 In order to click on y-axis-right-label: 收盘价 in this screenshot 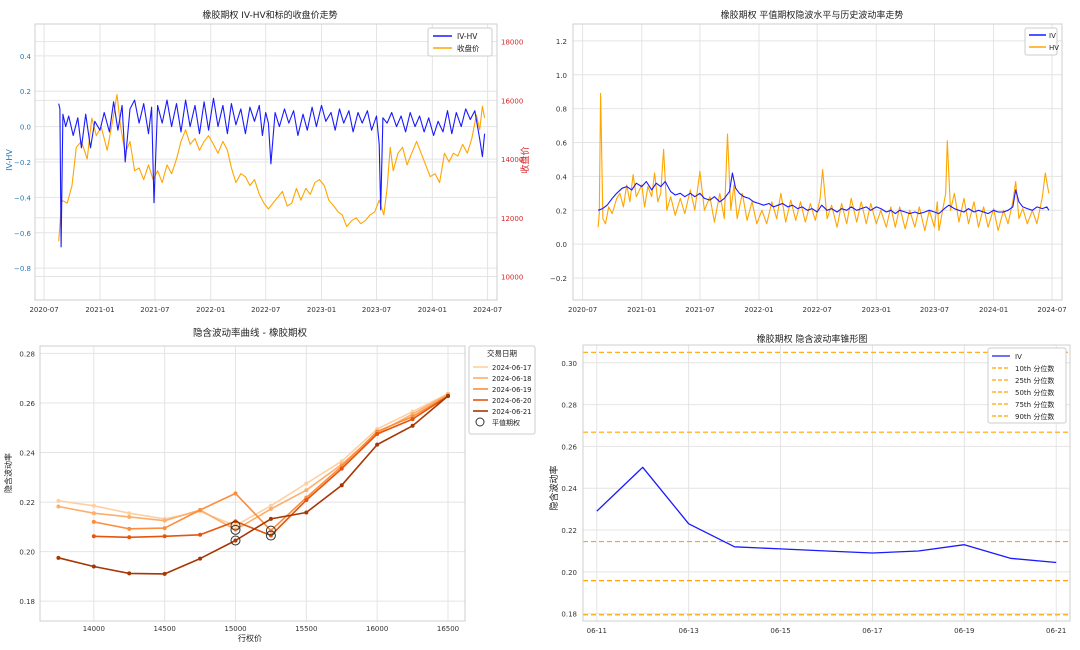, I will do `click(525, 159)`.